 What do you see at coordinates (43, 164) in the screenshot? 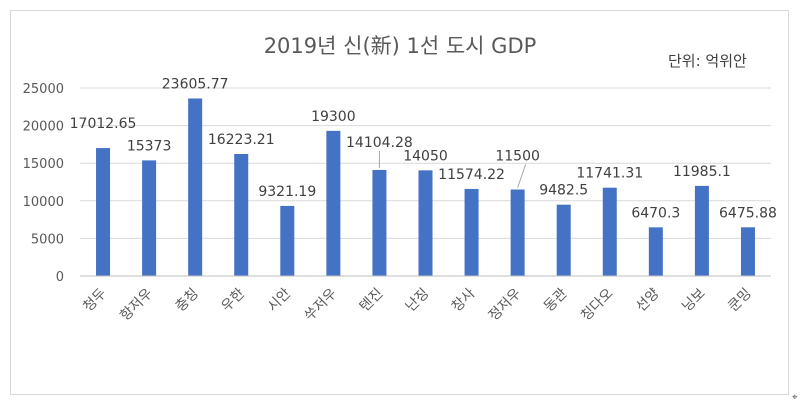
I see `y-tick-label: 15000` at bounding box center [43, 164].